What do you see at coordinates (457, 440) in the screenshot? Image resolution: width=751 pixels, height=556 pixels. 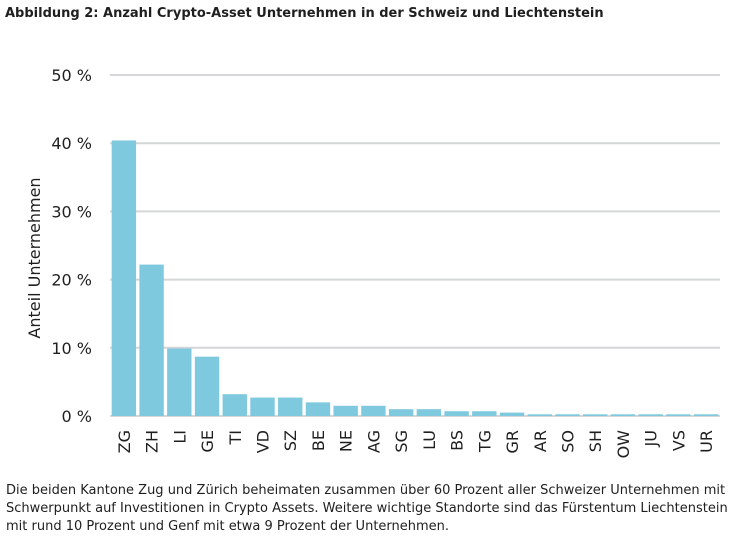 I see `x-tick-label-bs: BS` at bounding box center [457, 440].